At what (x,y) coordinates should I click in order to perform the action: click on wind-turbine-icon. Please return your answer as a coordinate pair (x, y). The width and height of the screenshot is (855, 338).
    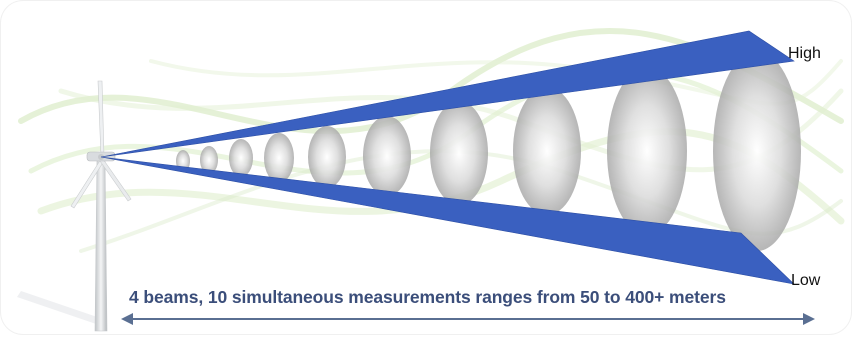
    Looking at the image, I should click on (74, 206).